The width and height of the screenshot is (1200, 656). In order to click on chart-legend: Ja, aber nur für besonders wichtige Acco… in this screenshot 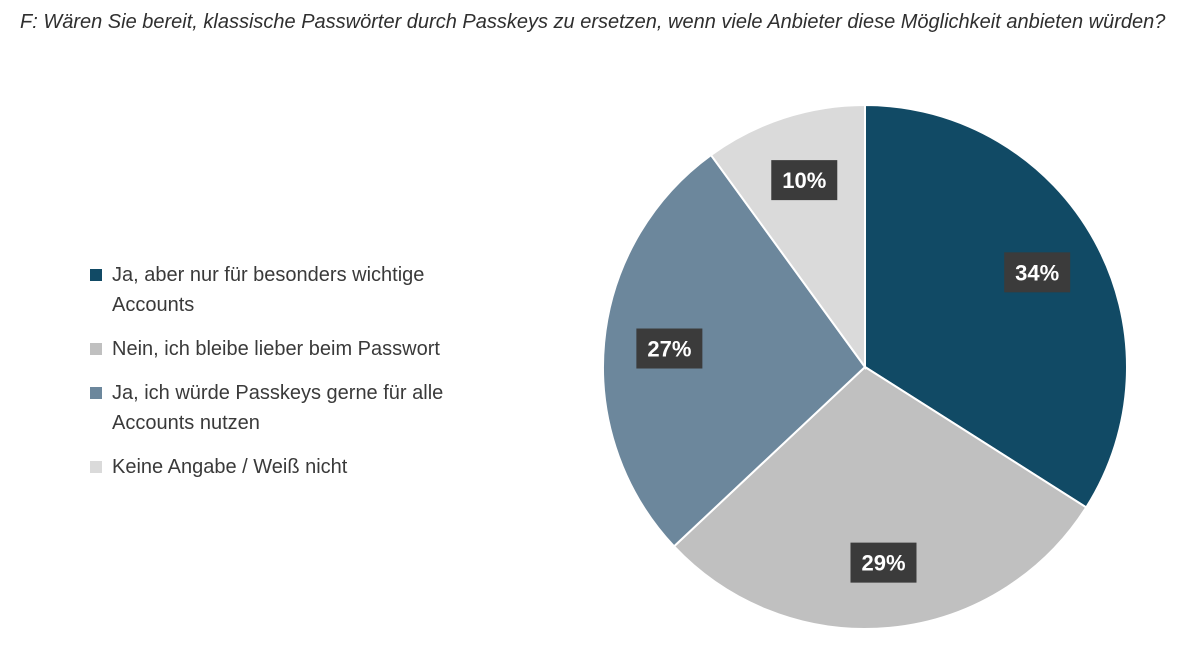, I will do `click(300, 378)`.